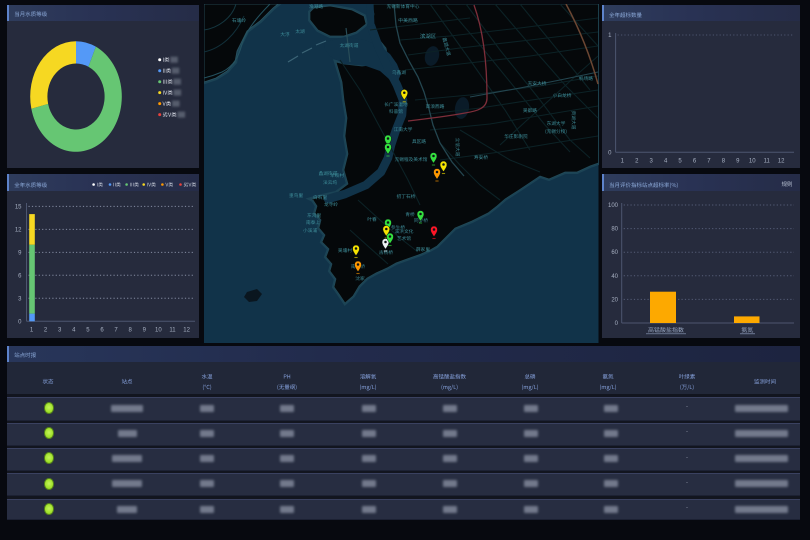 The image size is (810, 540). Describe the element at coordinates (613, 206) in the screenshot. I see `svg-text: 100` at that location.